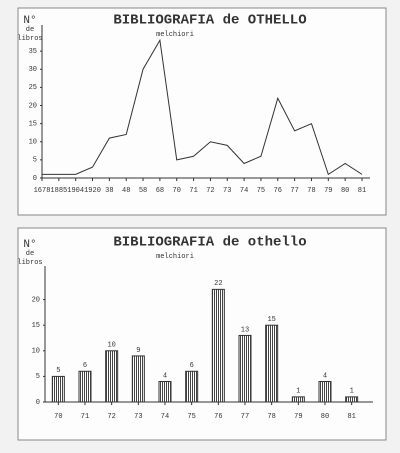 This screenshot has width=400, height=453. I want to click on y-tick-label: 35, so click(33, 52).